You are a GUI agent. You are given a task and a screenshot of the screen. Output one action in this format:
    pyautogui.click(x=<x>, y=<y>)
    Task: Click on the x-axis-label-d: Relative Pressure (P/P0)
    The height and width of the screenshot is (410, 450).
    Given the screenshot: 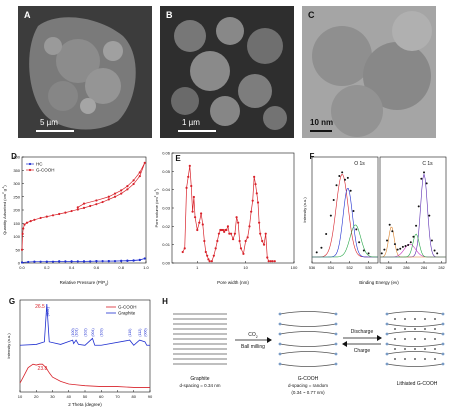 What is the action you would take?
    pyautogui.click(x=84, y=283)
    